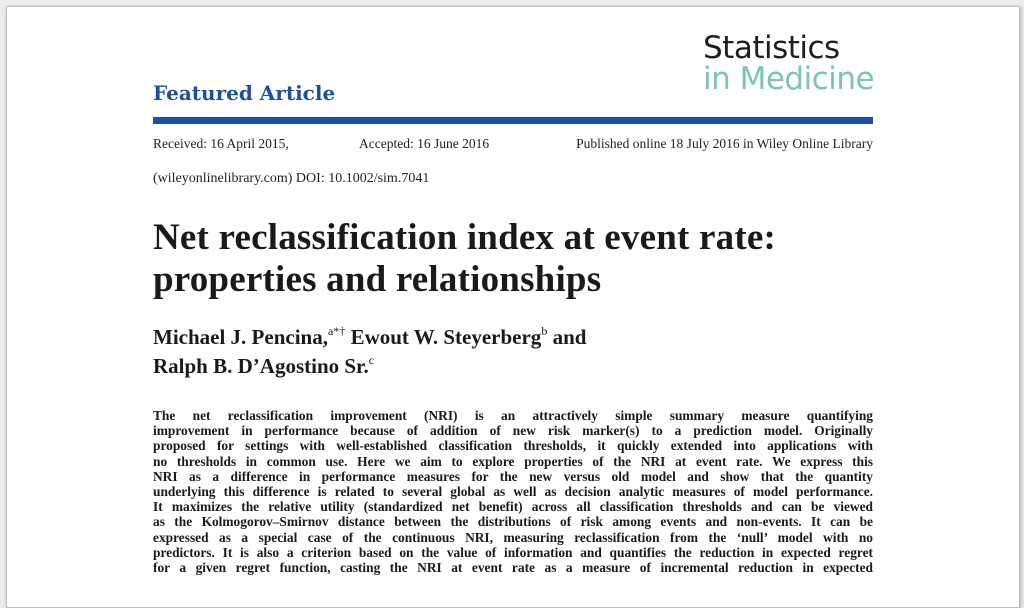 Image resolution: width=1024 pixels, height=608 pixels. Describe the element at coordinates (240, 337) in the screenshot. I see `author-name: Michael J. Pencina,` at that location.